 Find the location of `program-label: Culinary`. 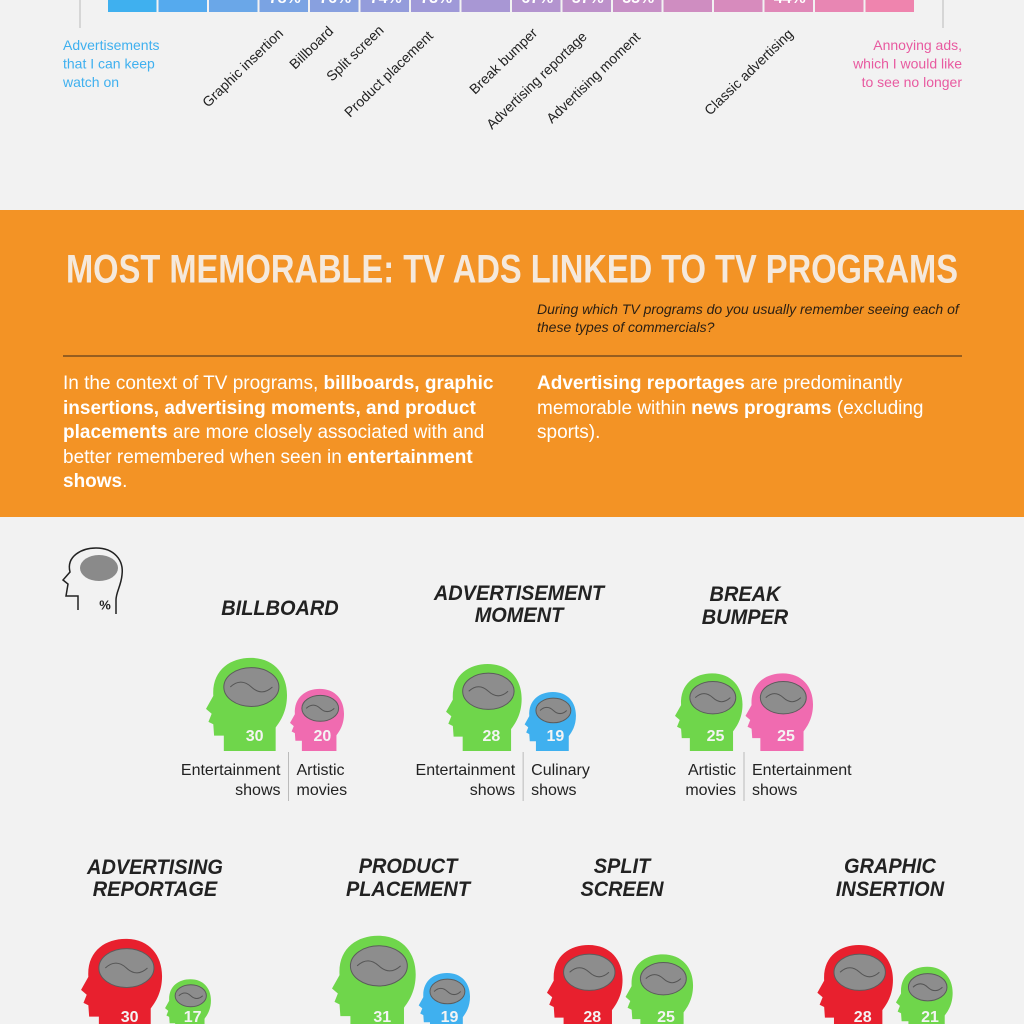

program-label: Culinary is located at coordinates (560, 770).